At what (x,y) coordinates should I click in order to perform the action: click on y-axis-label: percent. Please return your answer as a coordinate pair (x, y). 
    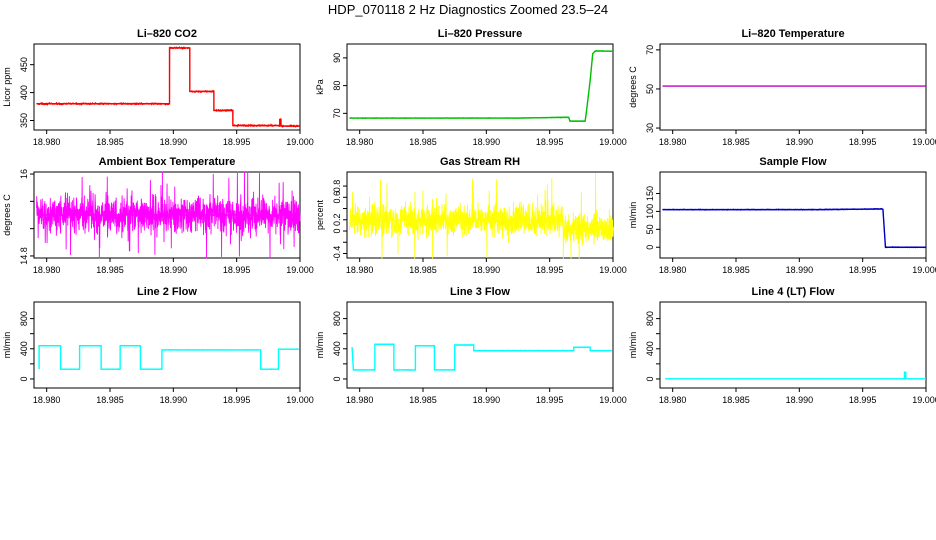
    Looking at the image, I should click on (320, 214).